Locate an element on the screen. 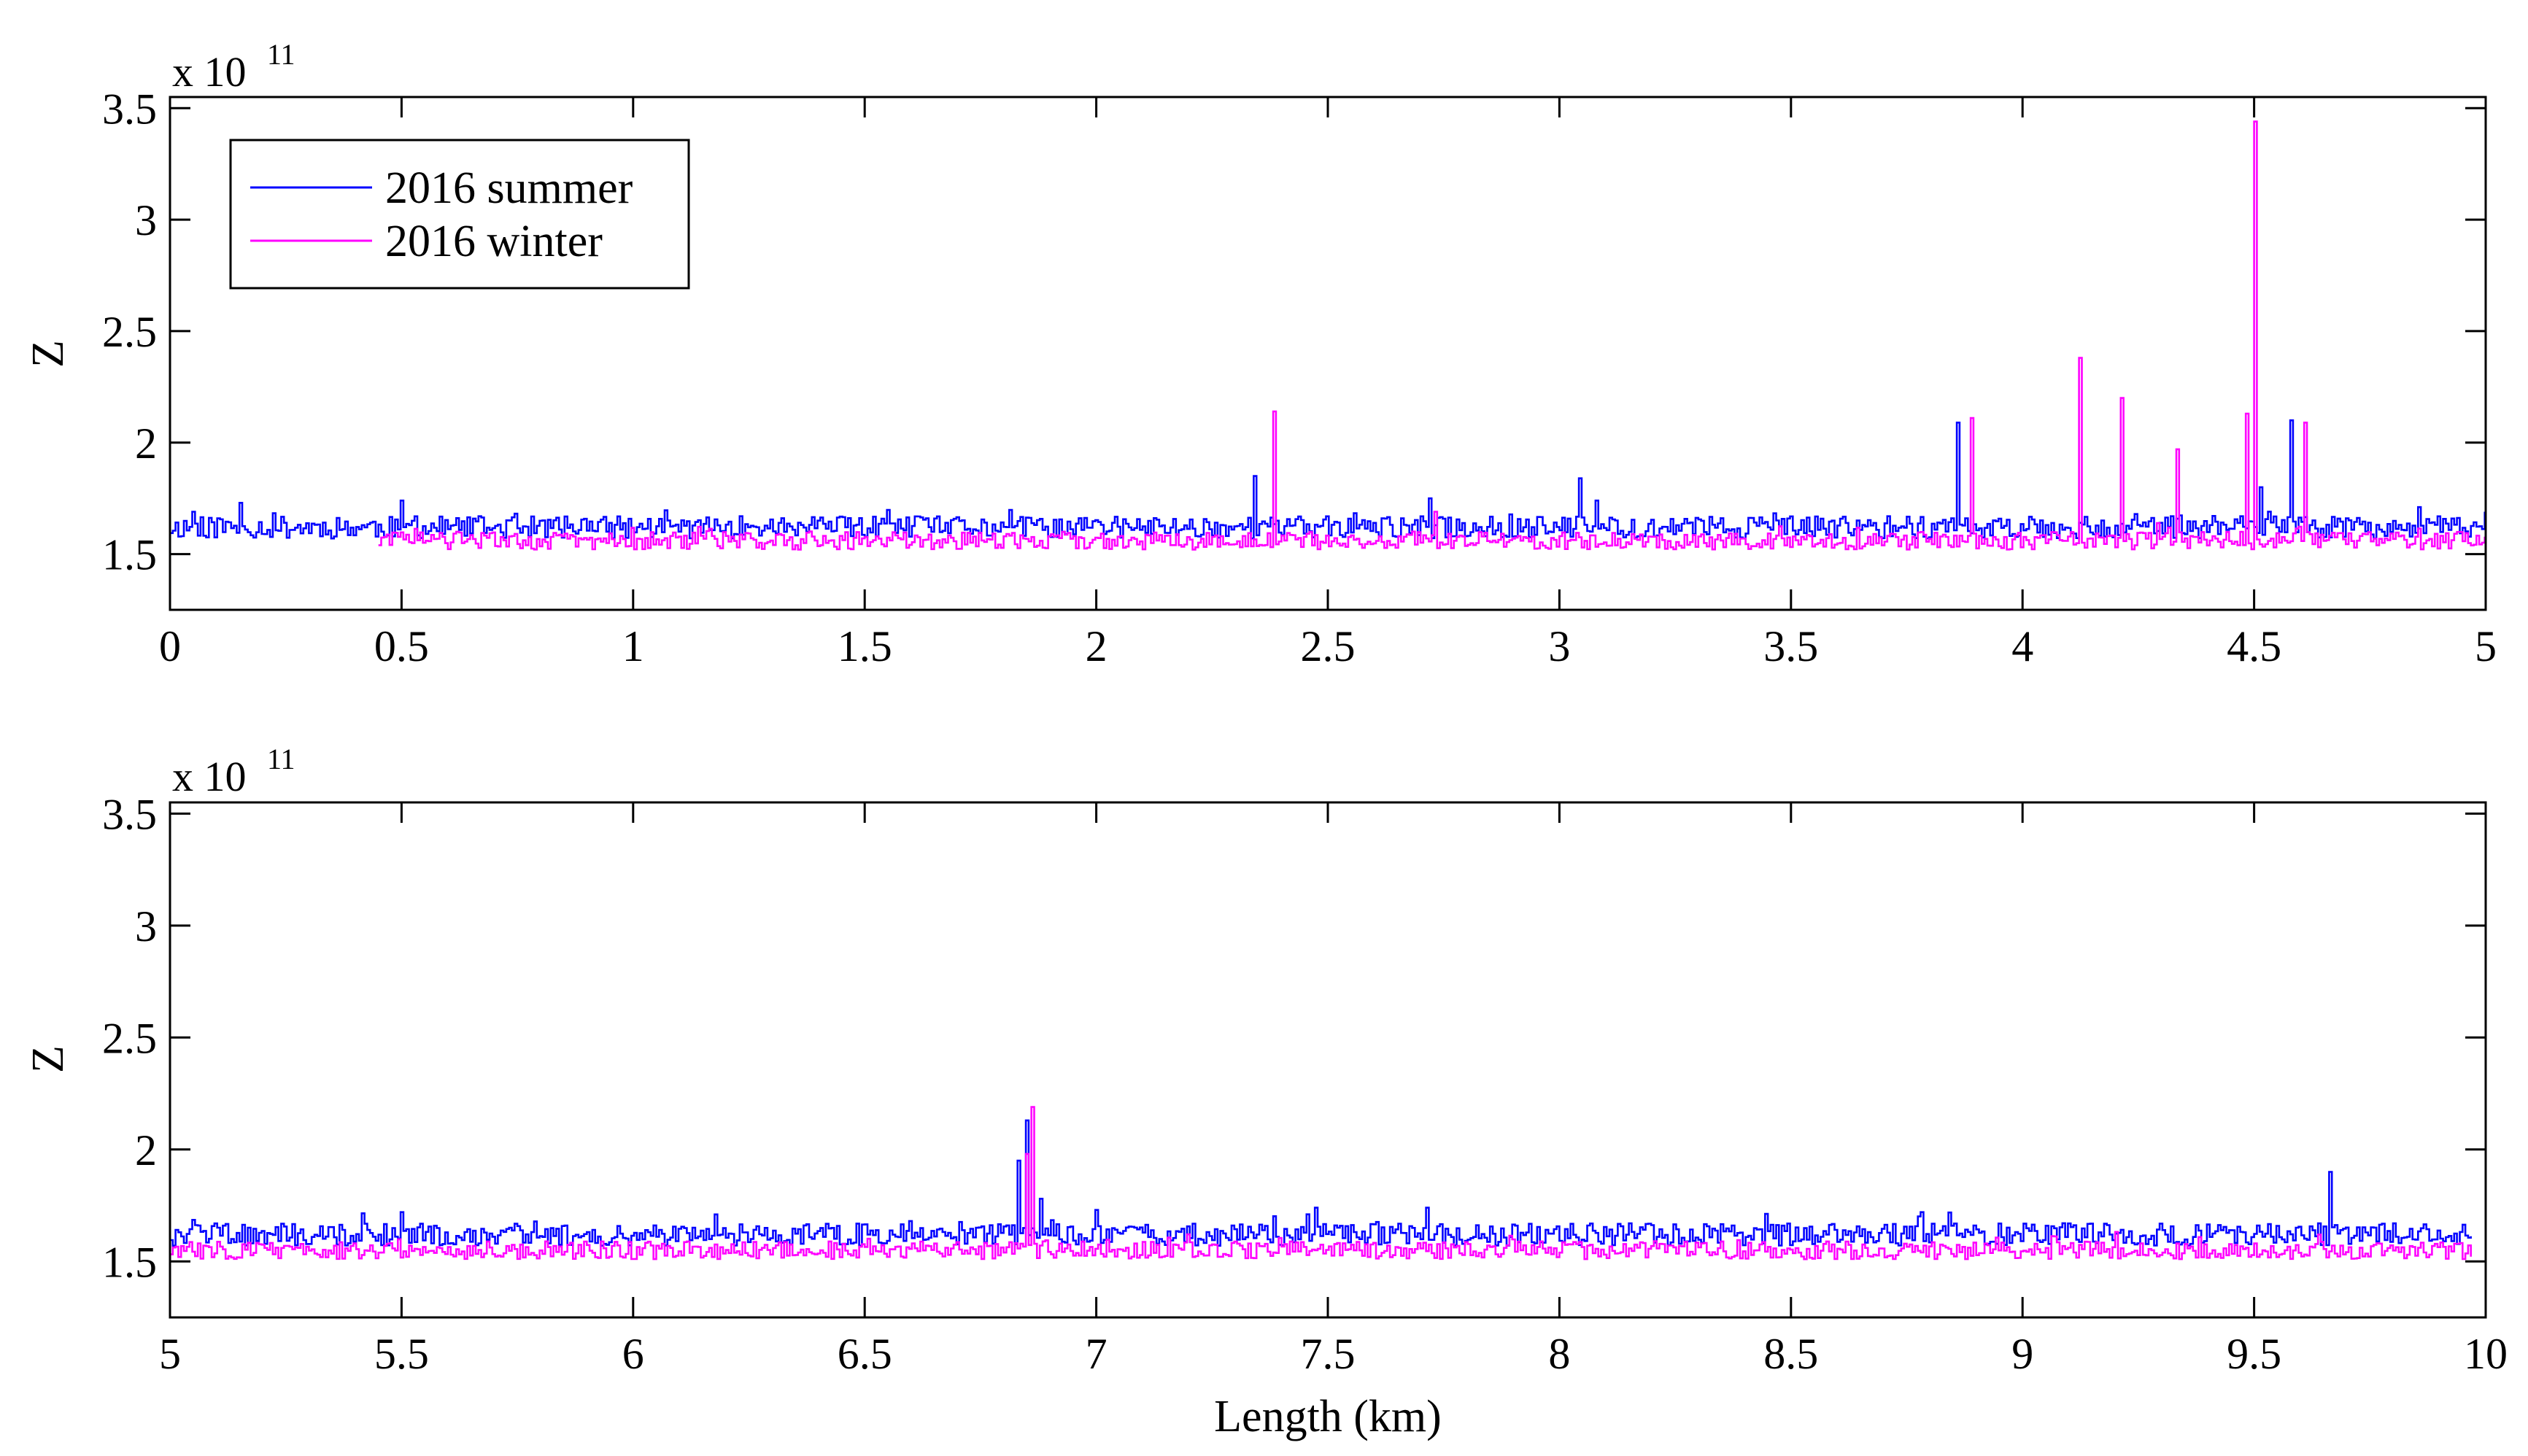 The image size is (2528, 1456). top-y-tick-label: 3.5 is located at coordinates (129, 109).